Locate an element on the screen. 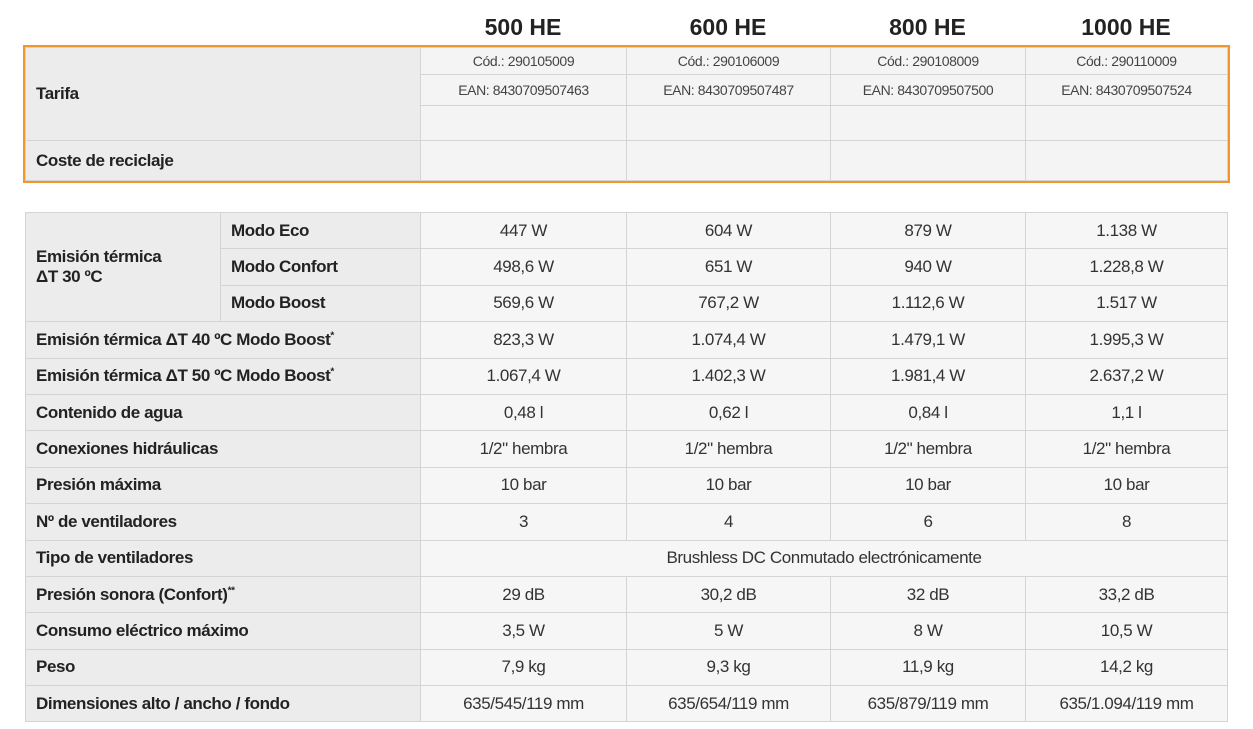  reciclaje-label: Coste de reciclaje is located at coordinates (223, 160).